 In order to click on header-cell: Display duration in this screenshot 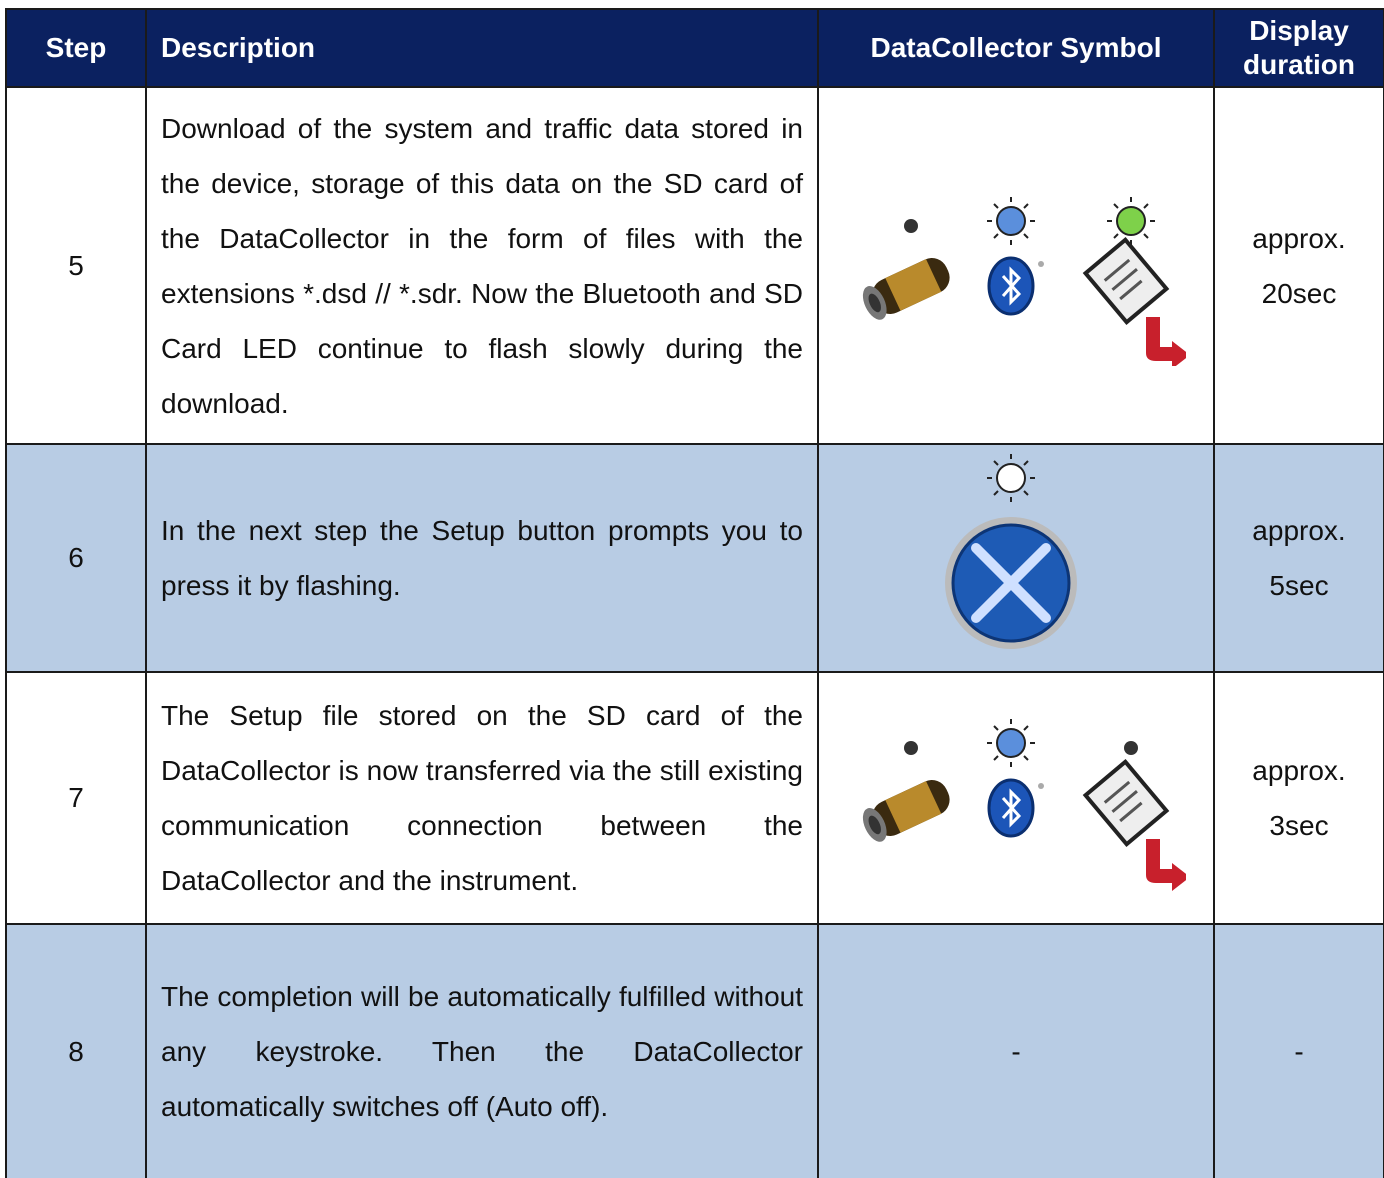, I will do `click(1298, 48)`.